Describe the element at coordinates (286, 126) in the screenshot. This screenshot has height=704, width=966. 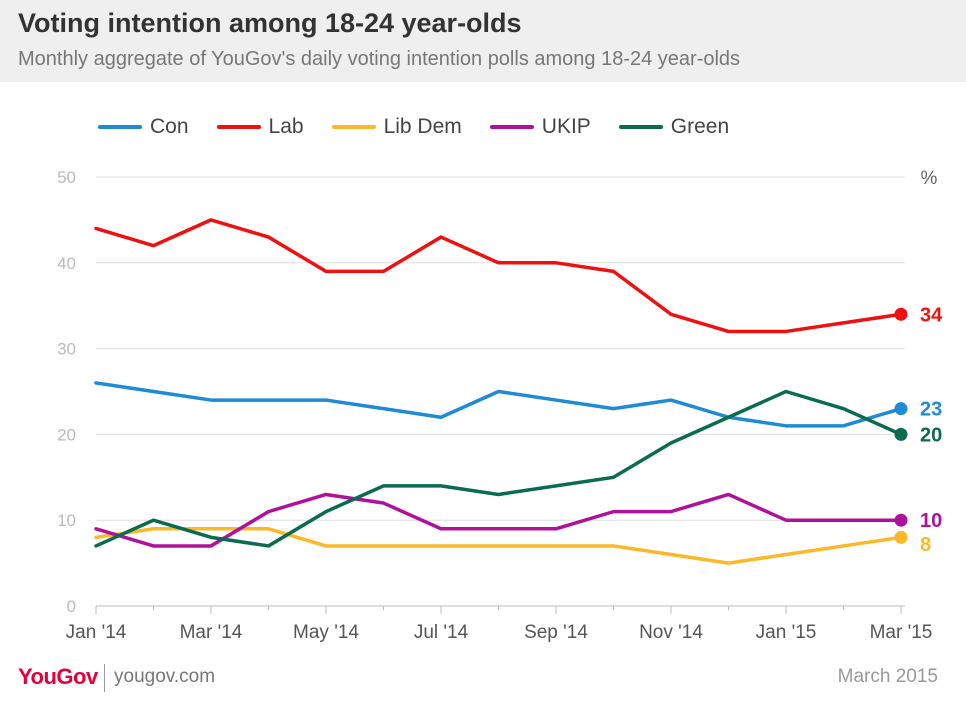
I see `legend-label: Lab` at that location.